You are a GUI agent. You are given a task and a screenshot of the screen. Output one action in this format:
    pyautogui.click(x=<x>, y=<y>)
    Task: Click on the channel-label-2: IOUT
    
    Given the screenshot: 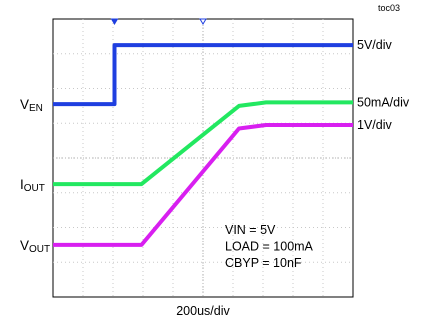 What is the action you would take?
    pyautogui.click(x=32, y=185)
    